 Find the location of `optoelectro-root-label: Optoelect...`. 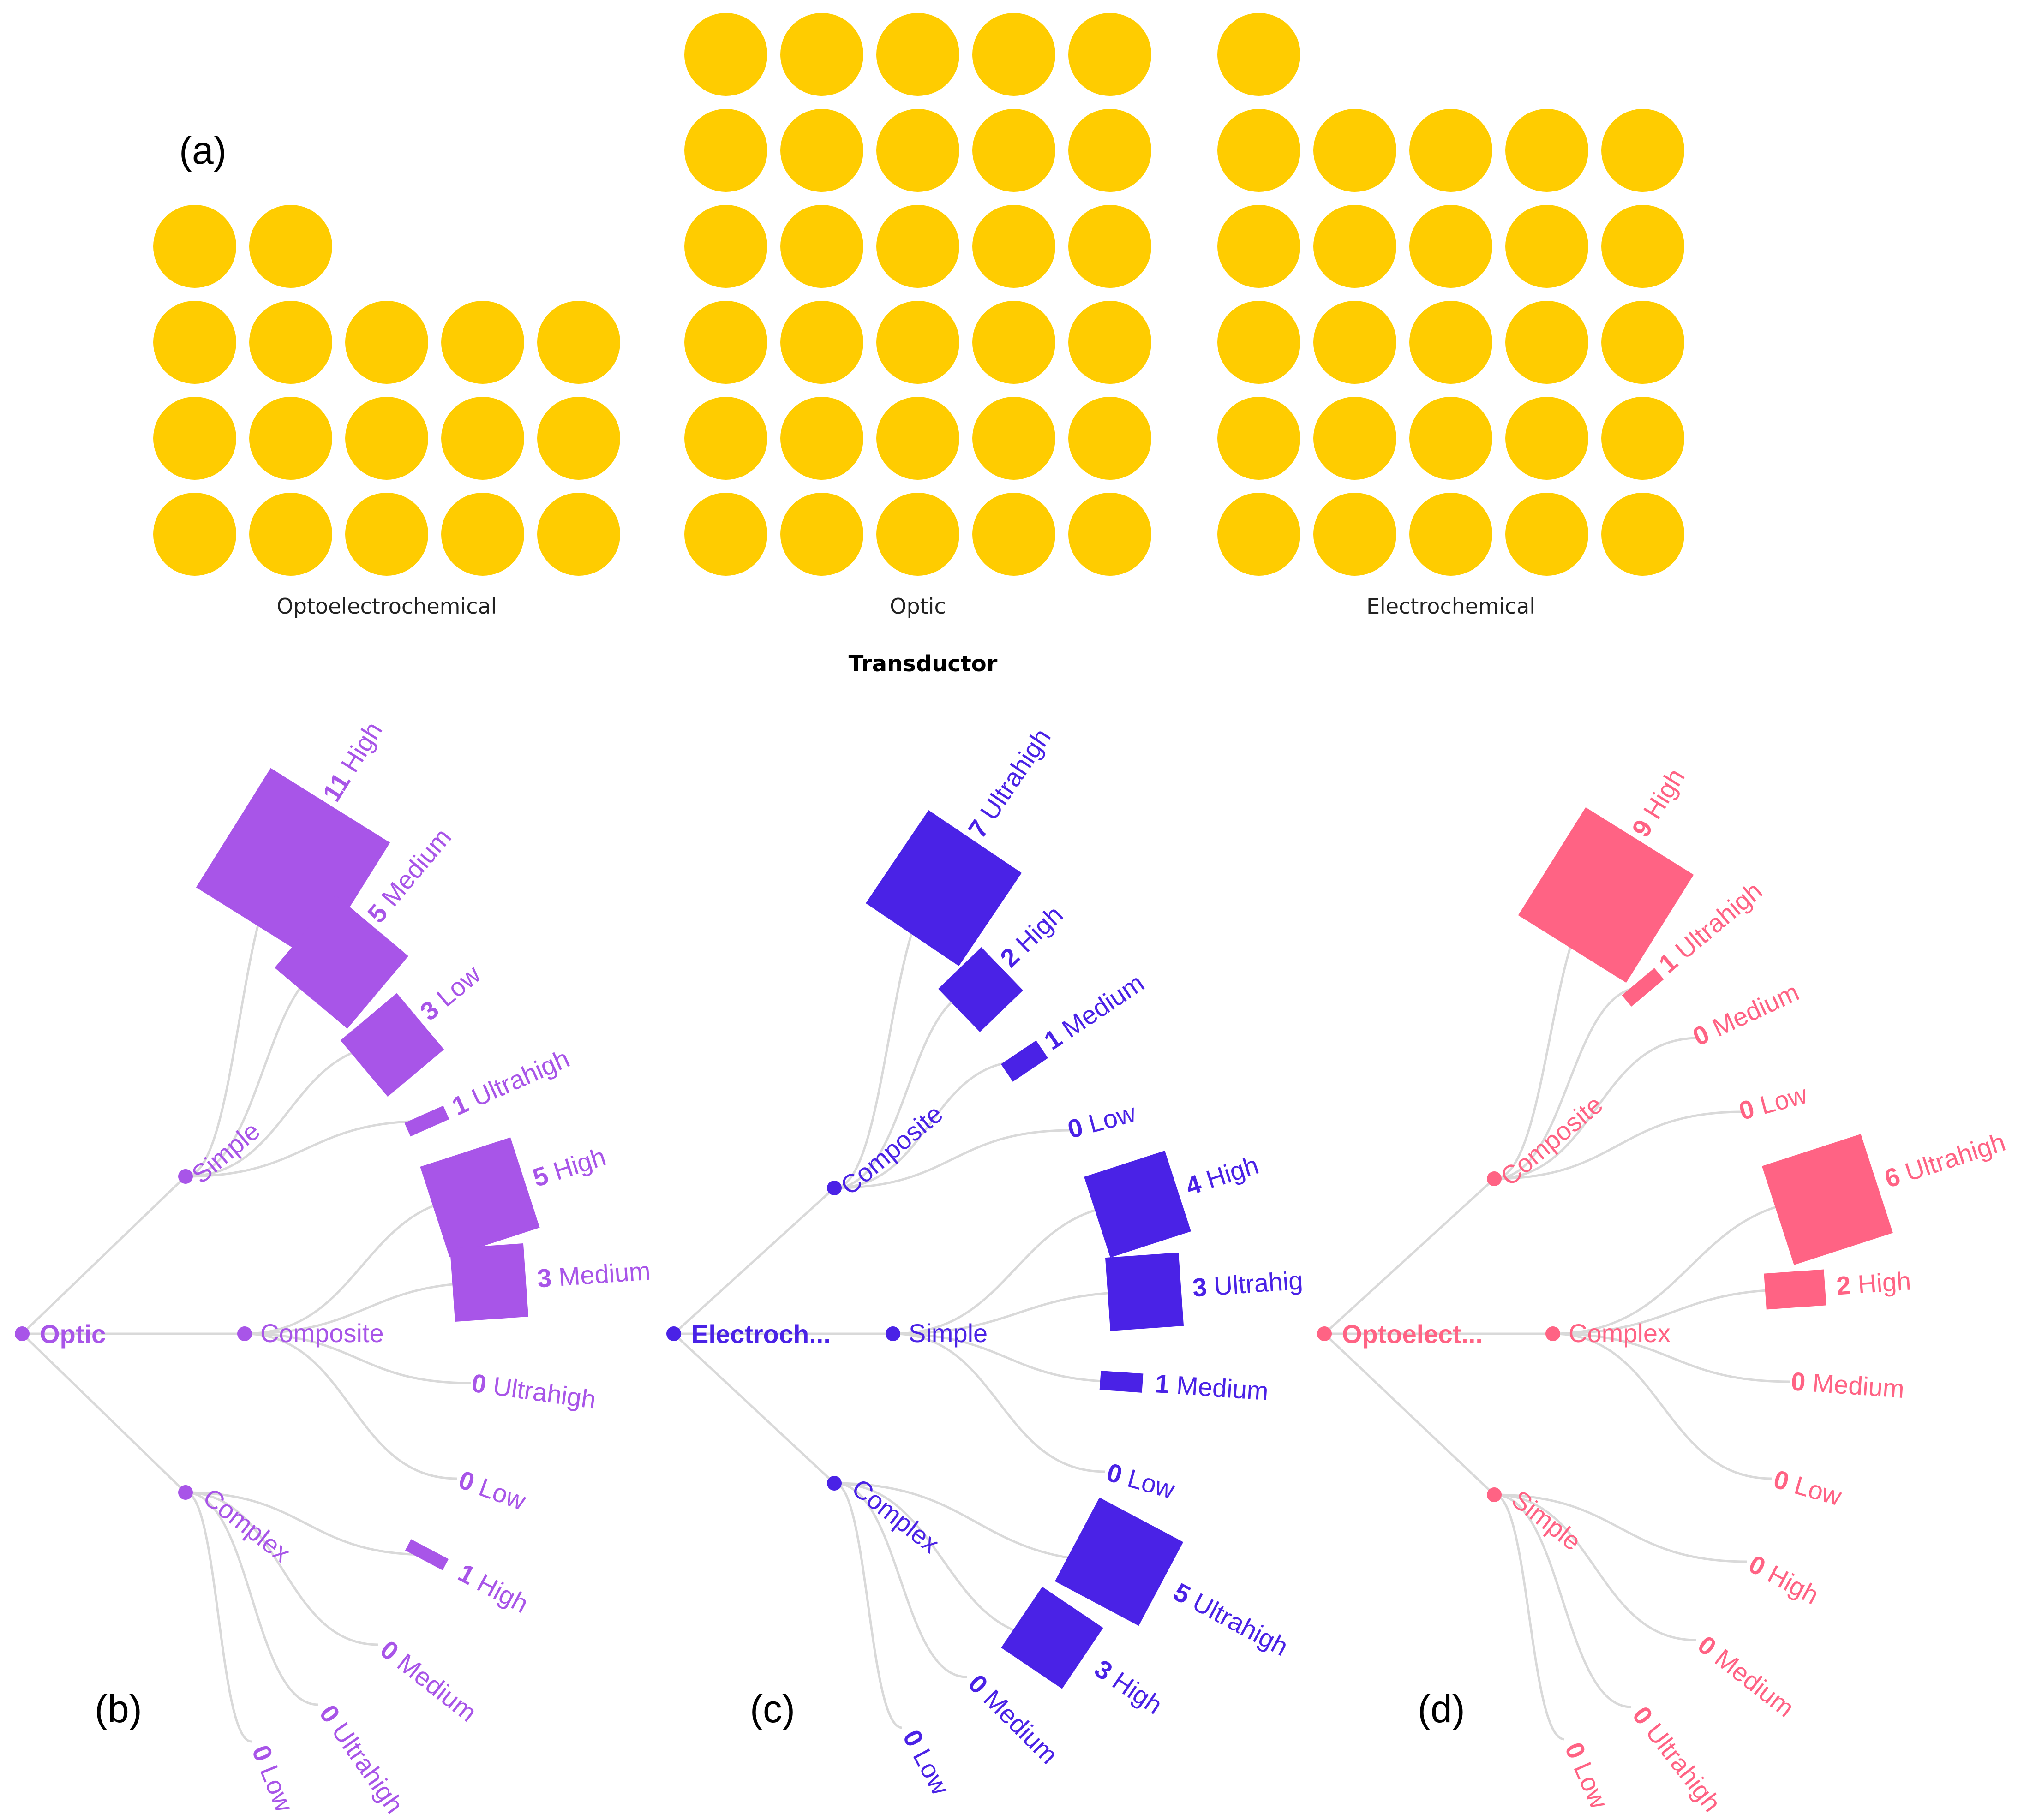

optoelectro-root-label: Optoelect... is located at coordinates (1412, 1334).